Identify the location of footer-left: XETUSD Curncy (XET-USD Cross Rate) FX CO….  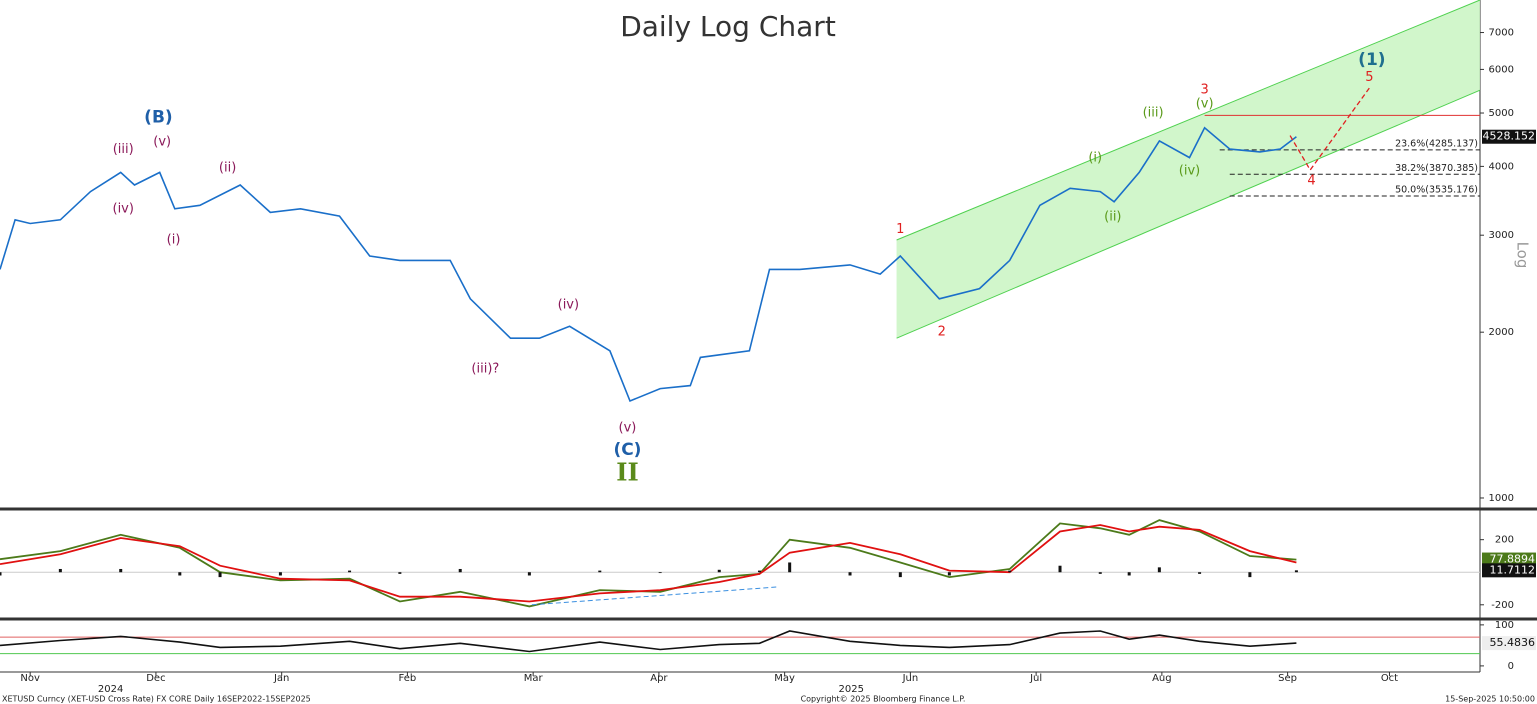
(156, 699).